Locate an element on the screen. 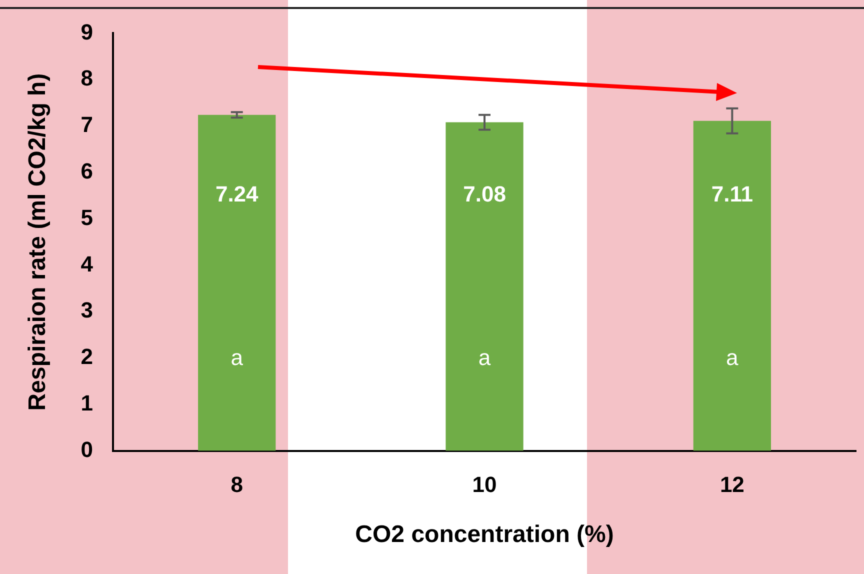 The height and width of the screenshot is (574, 864). y-tick-label: 6 is located at coordinates (87, 171).